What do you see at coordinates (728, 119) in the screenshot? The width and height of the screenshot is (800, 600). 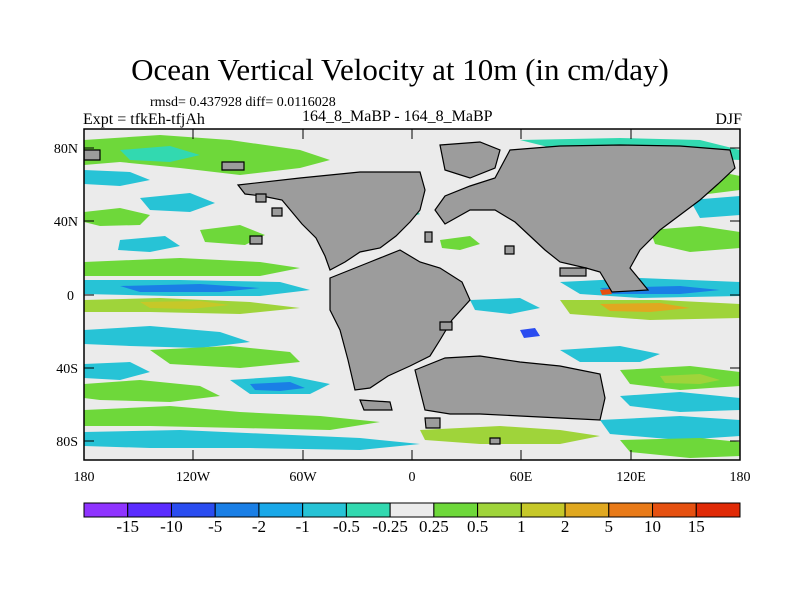 I see `season-label: DJF` at bounding box center [728, 119].